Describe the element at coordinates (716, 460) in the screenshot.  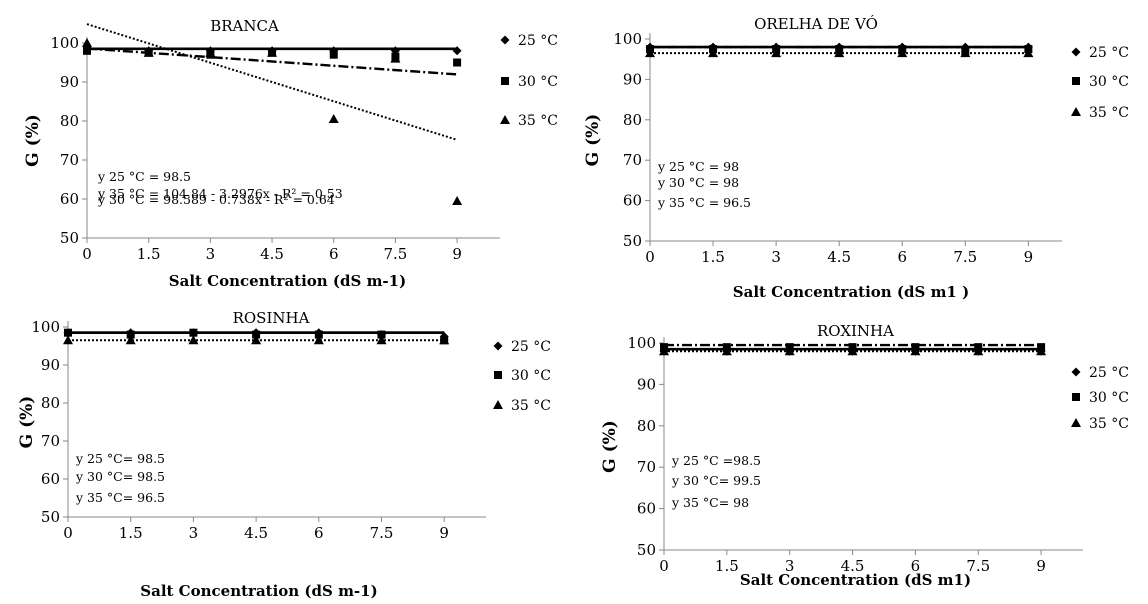
I see `regression-equation-1: y 25 °C =98.5` at that location.